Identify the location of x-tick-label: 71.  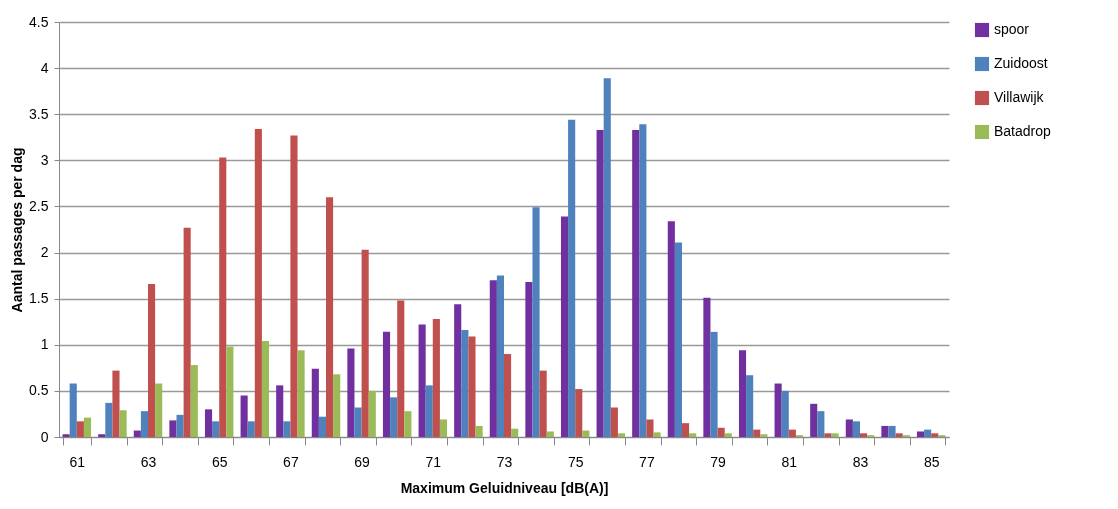
(433, 461).